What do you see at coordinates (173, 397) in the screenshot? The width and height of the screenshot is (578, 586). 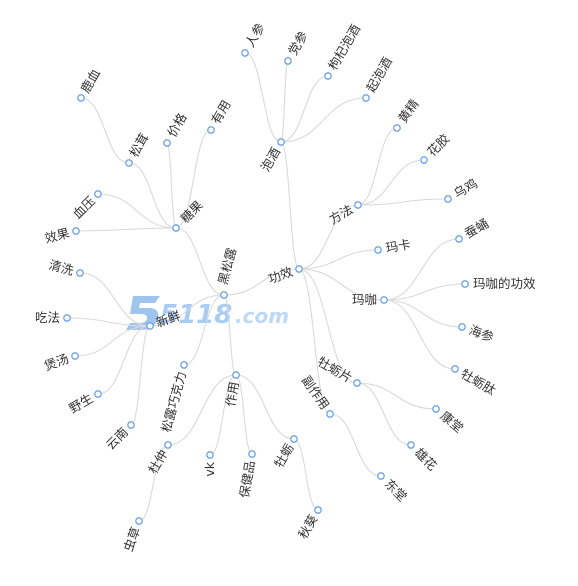 I see `tree-node: 松露巧克力` at bounding box center [173, 397].